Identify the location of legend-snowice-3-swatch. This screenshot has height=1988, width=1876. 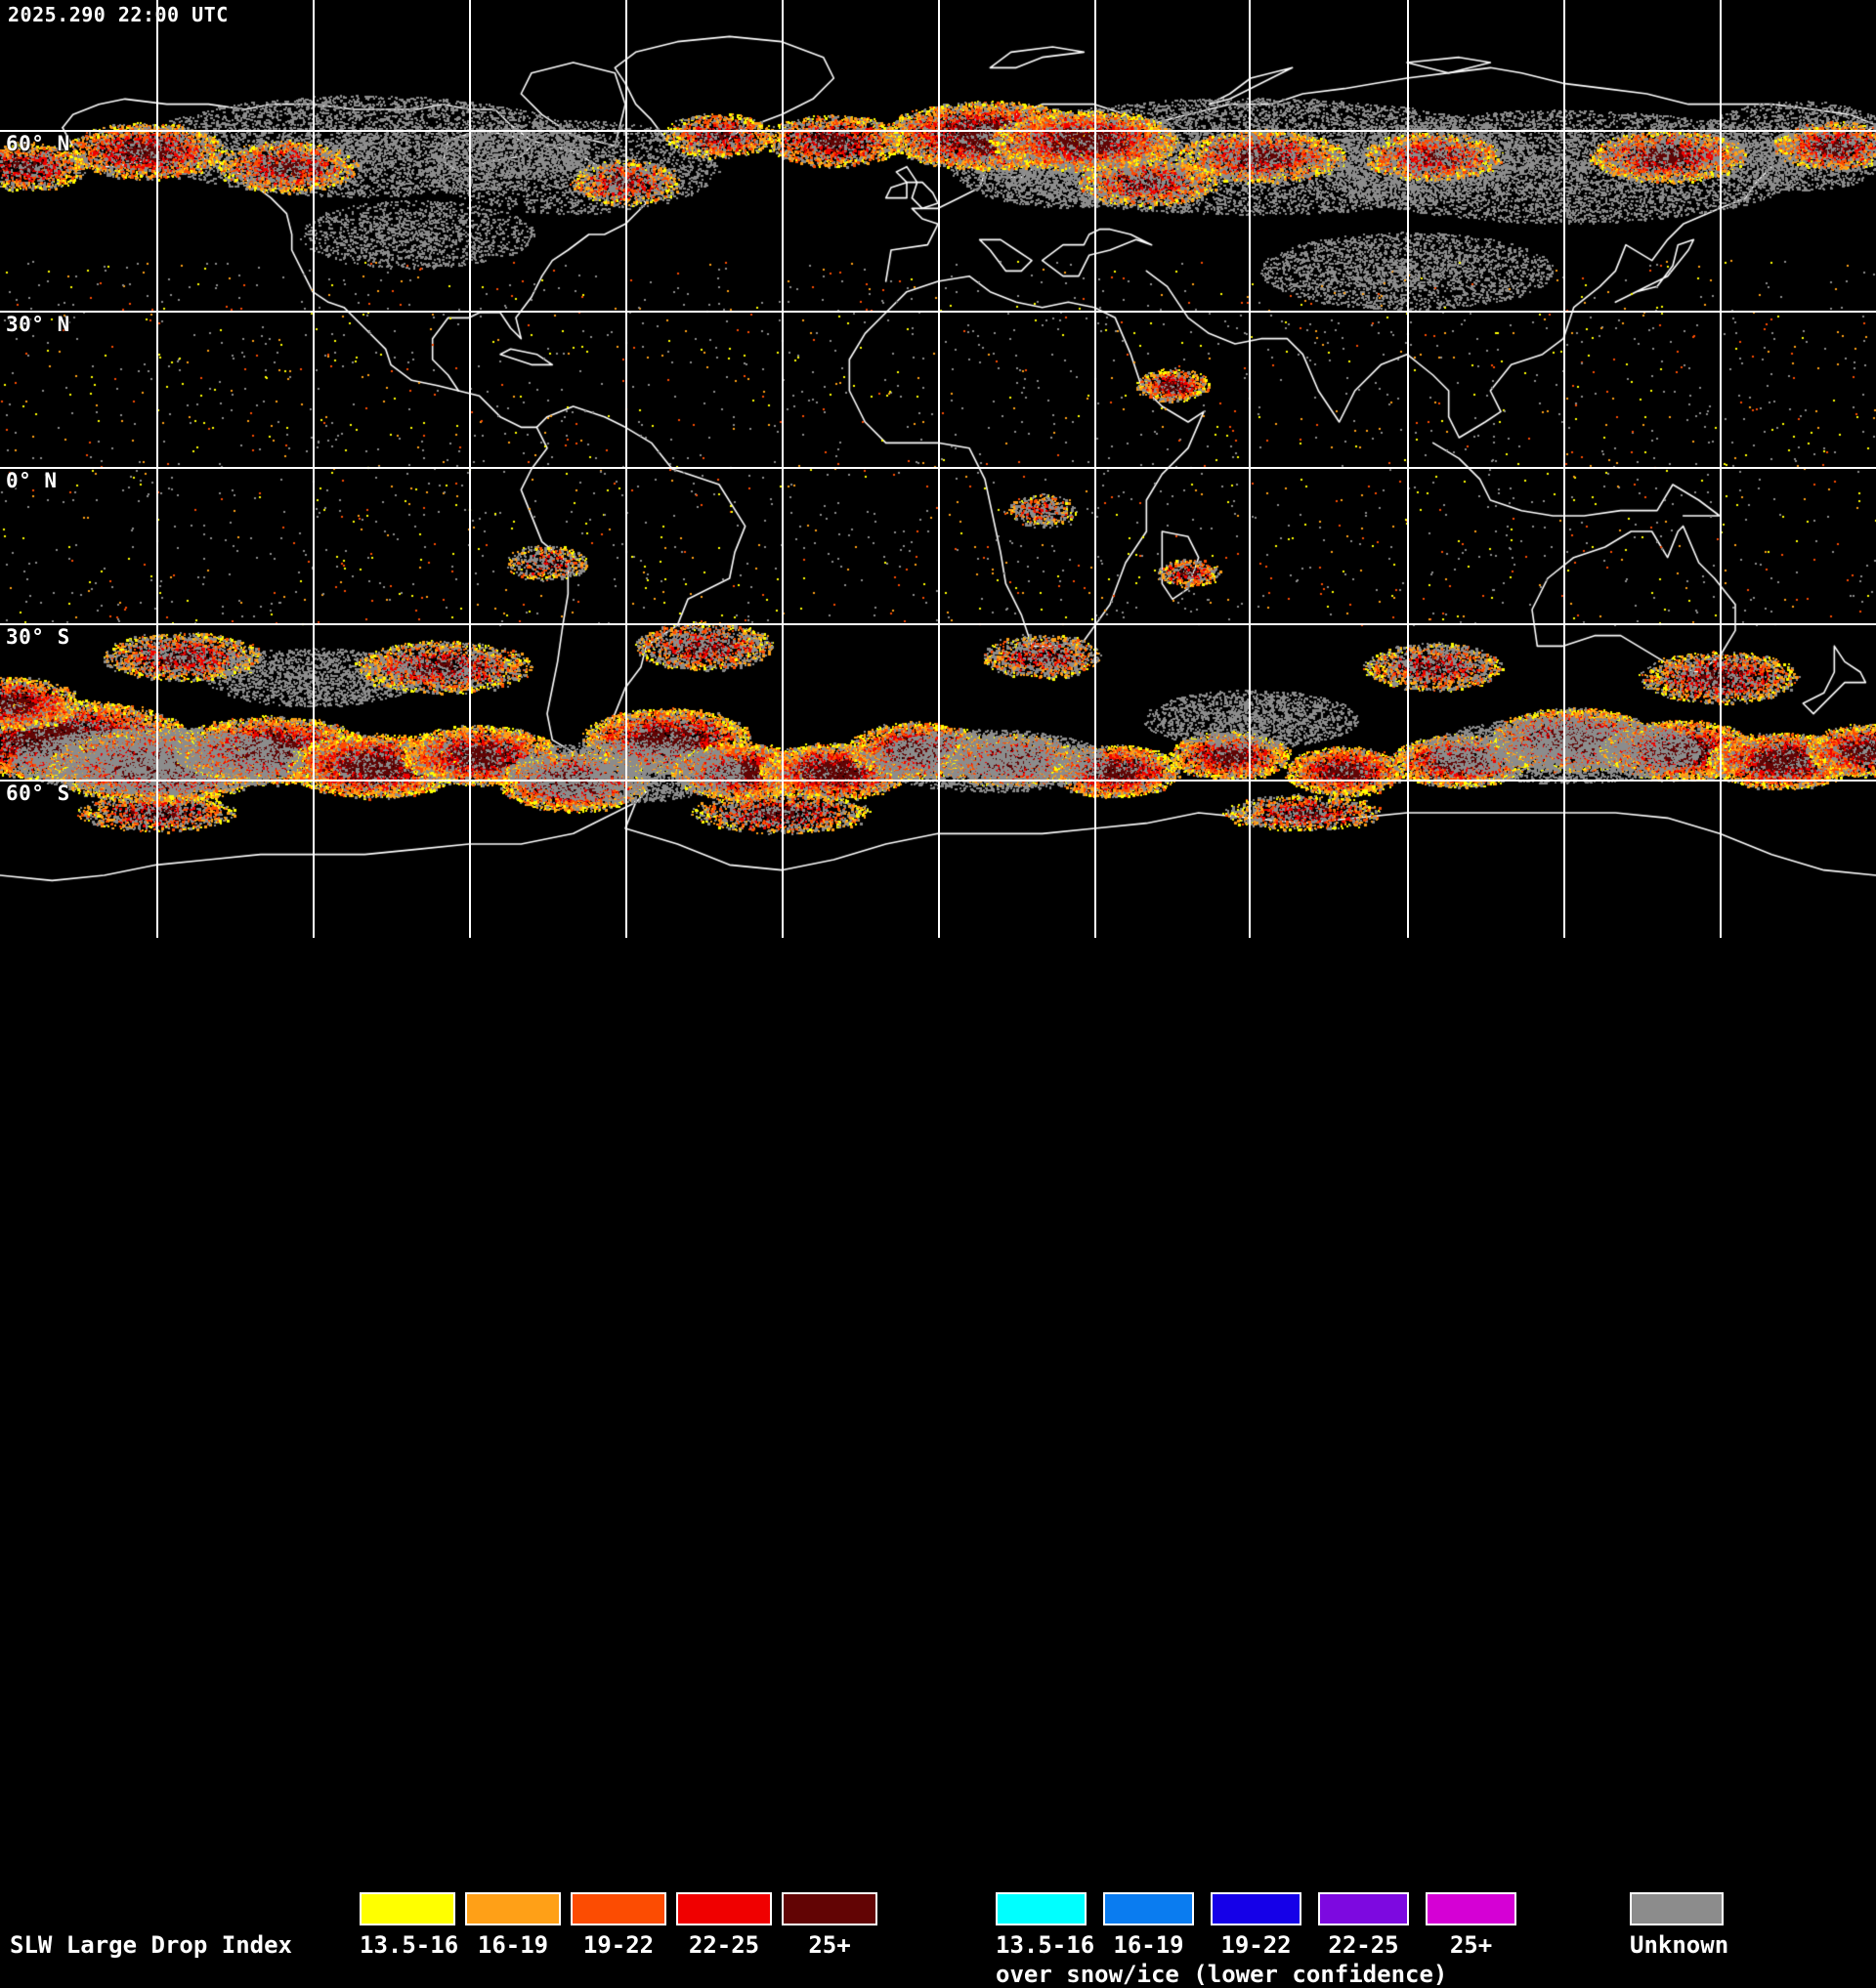
(1363, 1908).